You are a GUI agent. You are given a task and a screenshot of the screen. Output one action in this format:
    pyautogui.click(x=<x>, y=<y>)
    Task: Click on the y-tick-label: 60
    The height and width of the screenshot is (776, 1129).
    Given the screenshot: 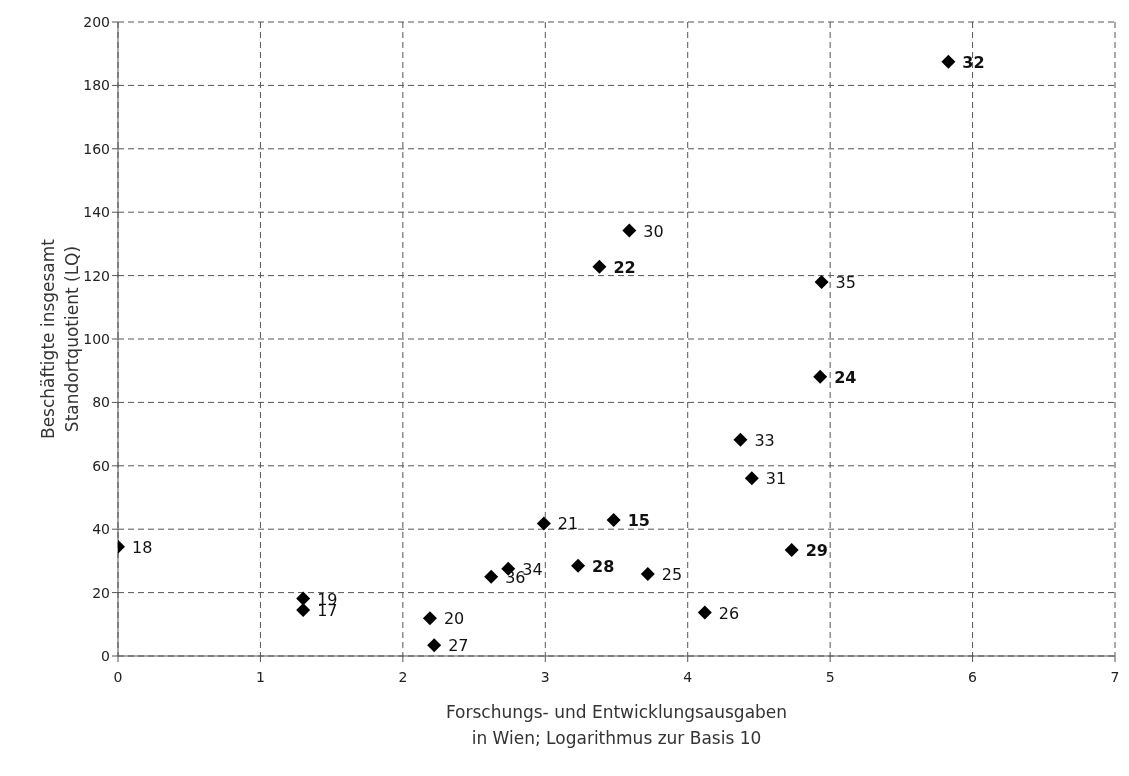 What is the action you would take?
    pyautogui.click(x=101, y=465)
    